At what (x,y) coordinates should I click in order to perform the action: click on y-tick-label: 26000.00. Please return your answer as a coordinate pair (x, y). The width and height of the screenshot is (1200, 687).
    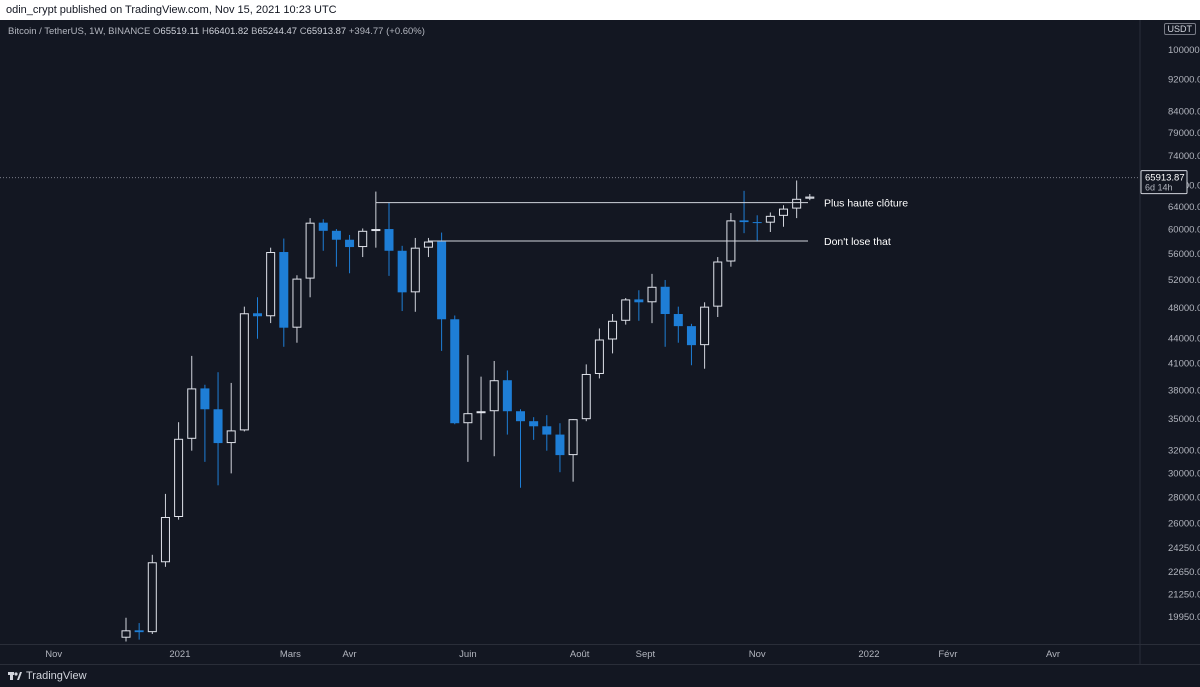
    Looking at the image, I should click on (1184, 524).